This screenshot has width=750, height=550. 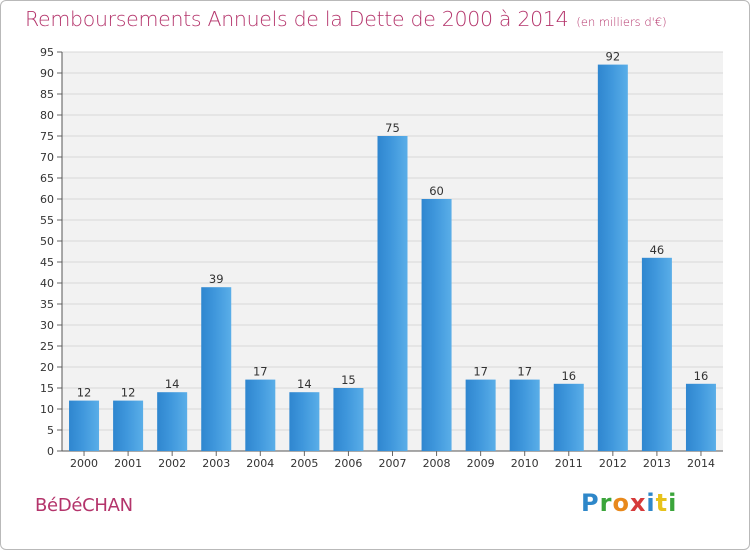 What do you see at coordinates (392, 128) in the screenshot?
I see `data-label: 75` at bounding box center [392, 128].